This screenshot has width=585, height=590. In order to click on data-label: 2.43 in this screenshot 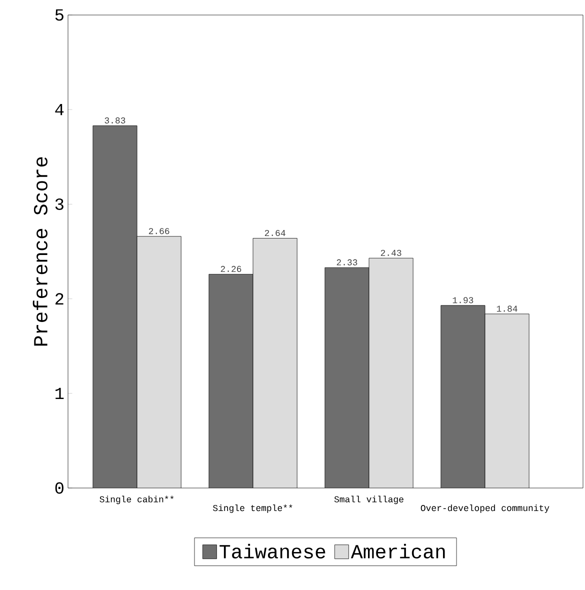, I will do `click(391, 253)`.